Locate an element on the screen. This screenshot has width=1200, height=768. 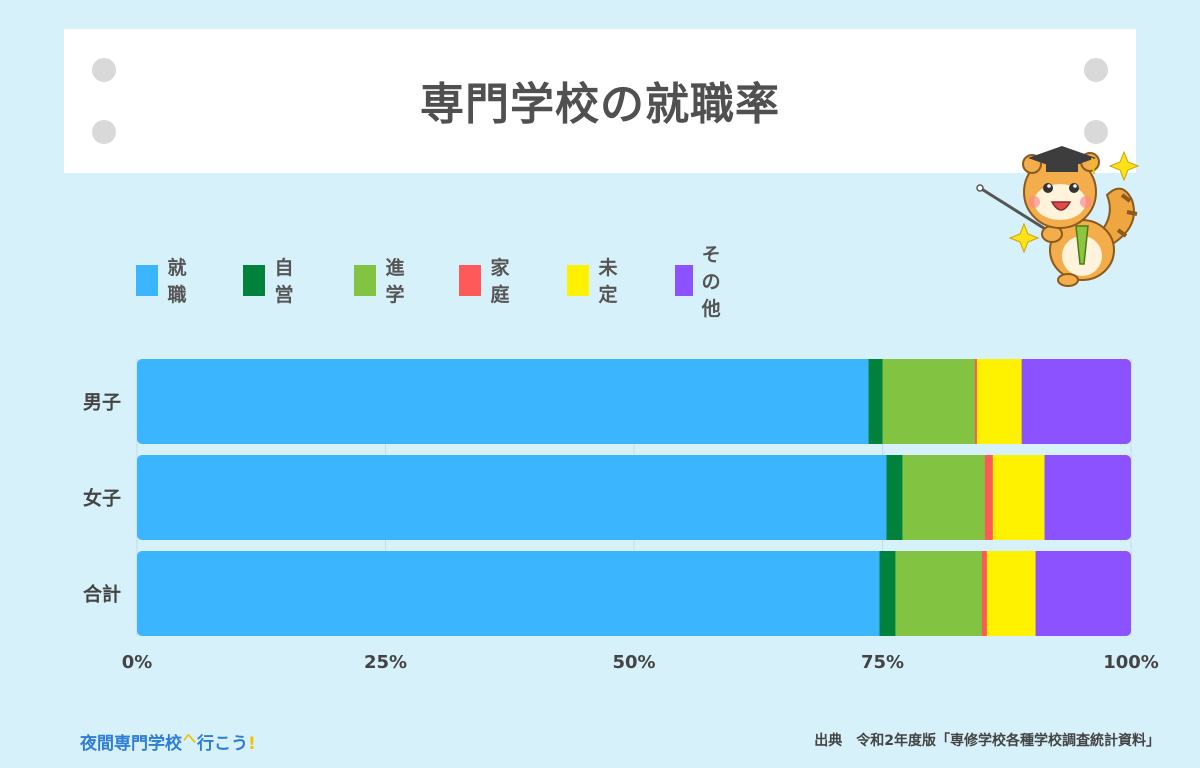
pin-top-right is located at coordinates (1096, 70).